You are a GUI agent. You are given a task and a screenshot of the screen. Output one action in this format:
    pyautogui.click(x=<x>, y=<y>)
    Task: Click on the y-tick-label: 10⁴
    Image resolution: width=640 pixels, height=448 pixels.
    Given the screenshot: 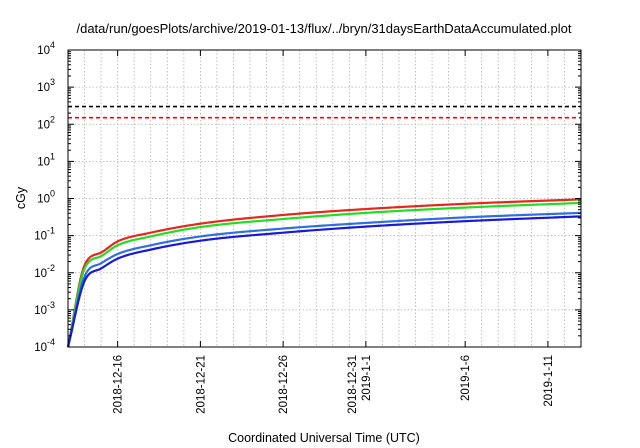 What is the action you would take?
    pyautogui.click(x=46, y=48)
    